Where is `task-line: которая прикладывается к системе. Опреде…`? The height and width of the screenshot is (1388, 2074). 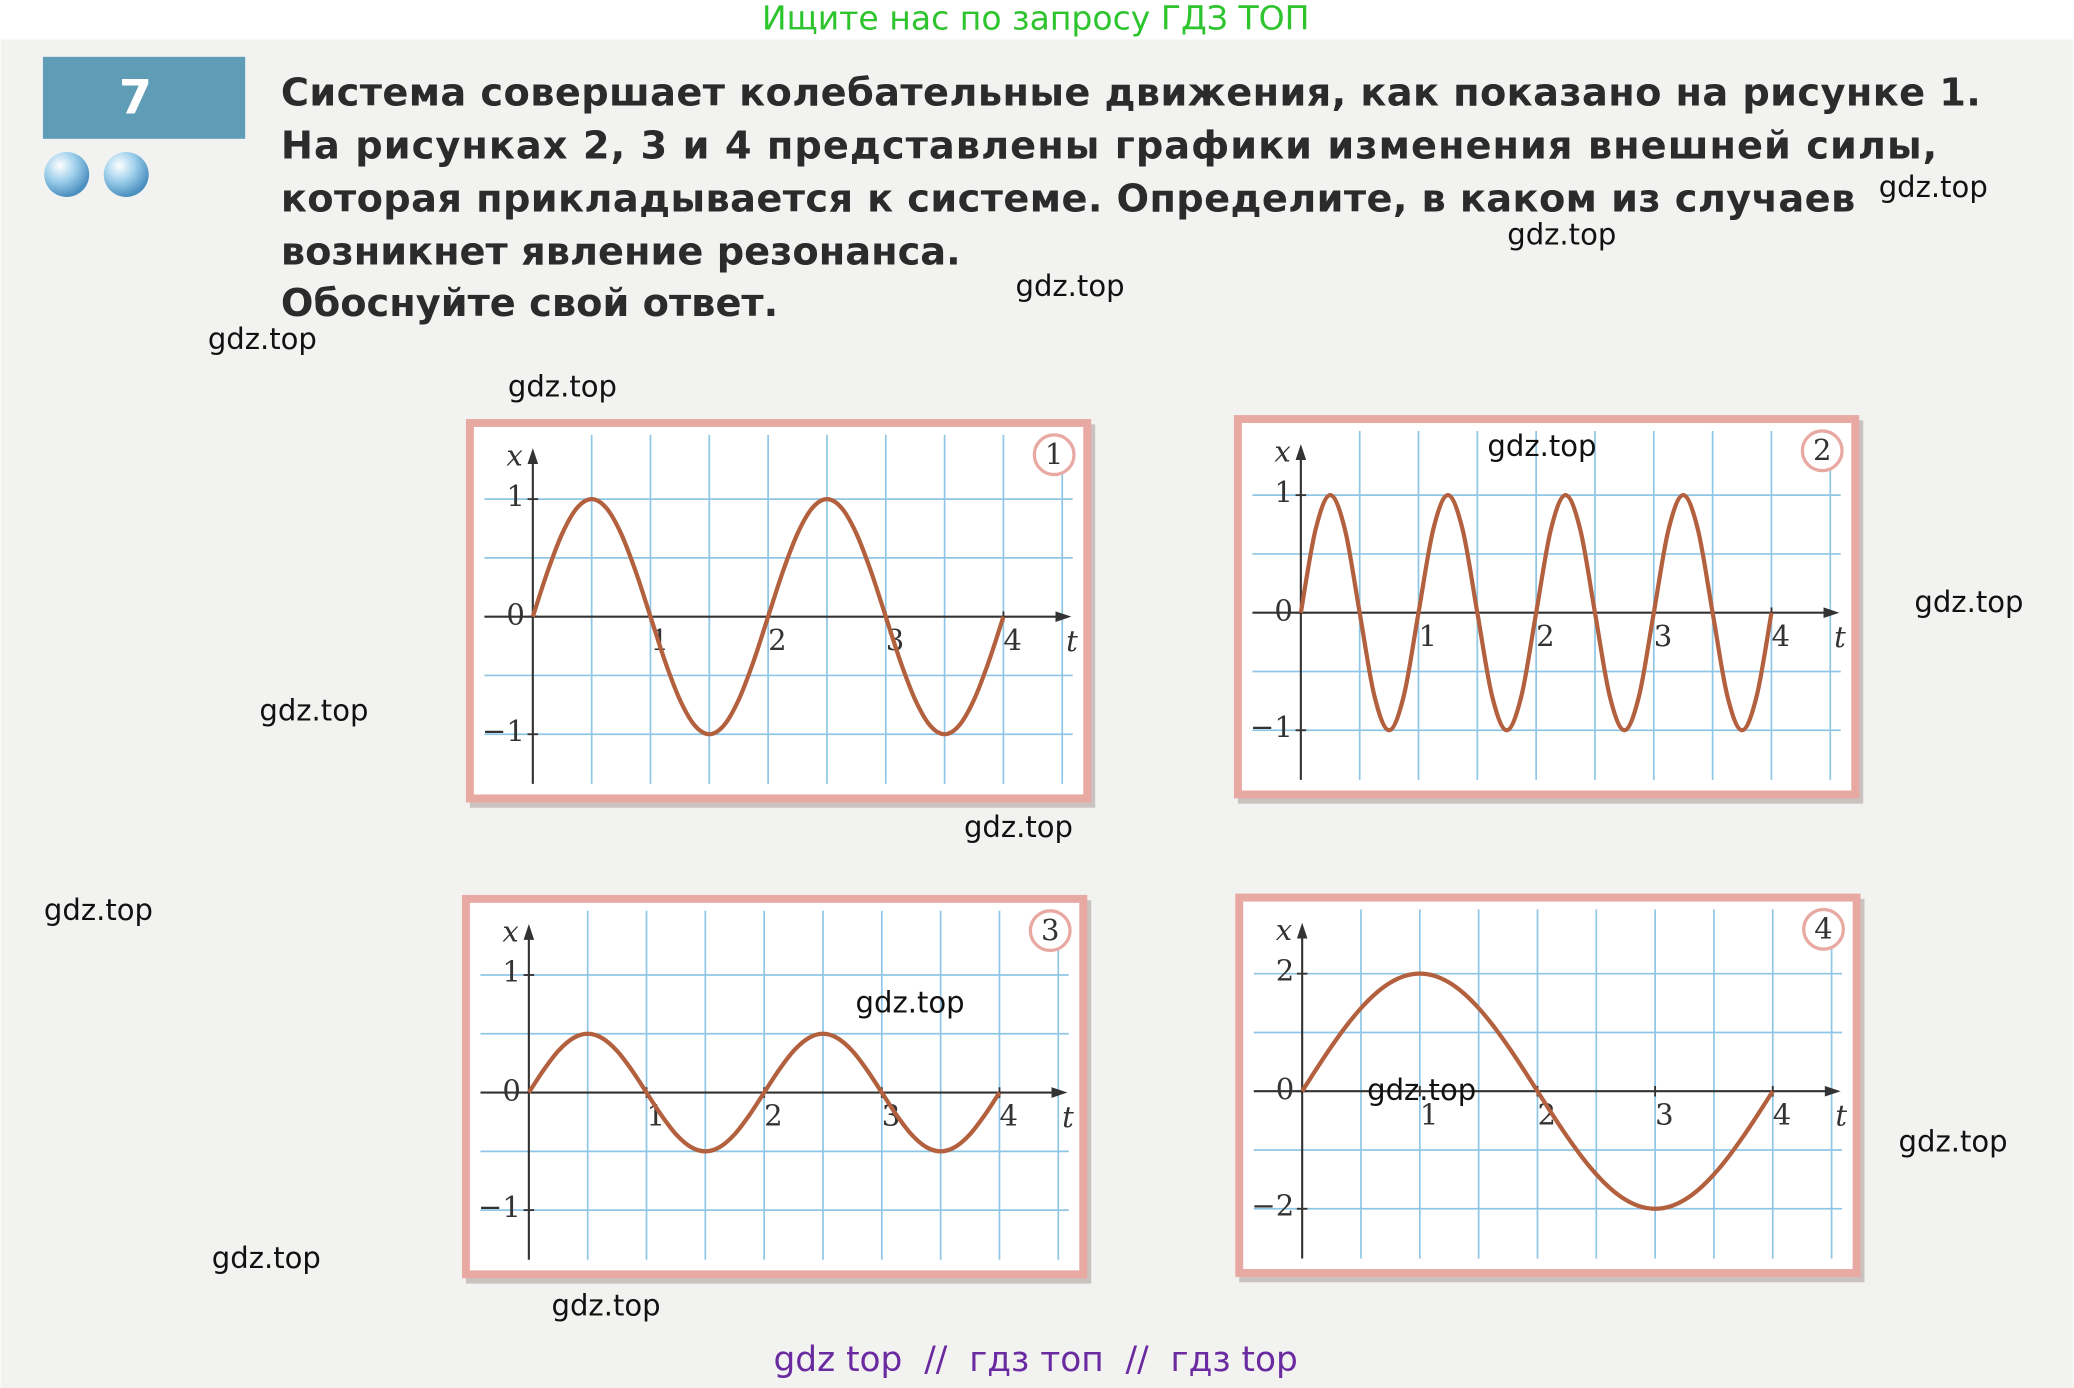
task-line: которая прикладывается к системе. Опреде… is located at coordinates (1068, 198).